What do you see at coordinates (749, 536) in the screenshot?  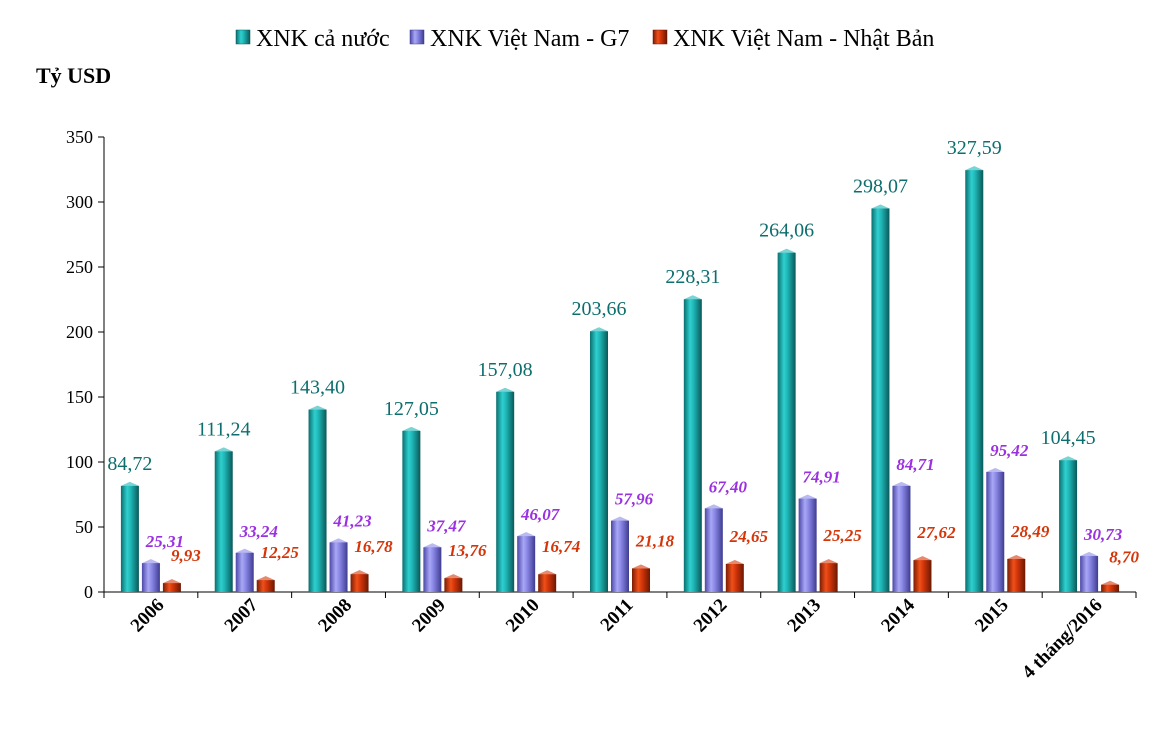 I see `data-label-2-6: 24,65` at bounding box center [749, 536].